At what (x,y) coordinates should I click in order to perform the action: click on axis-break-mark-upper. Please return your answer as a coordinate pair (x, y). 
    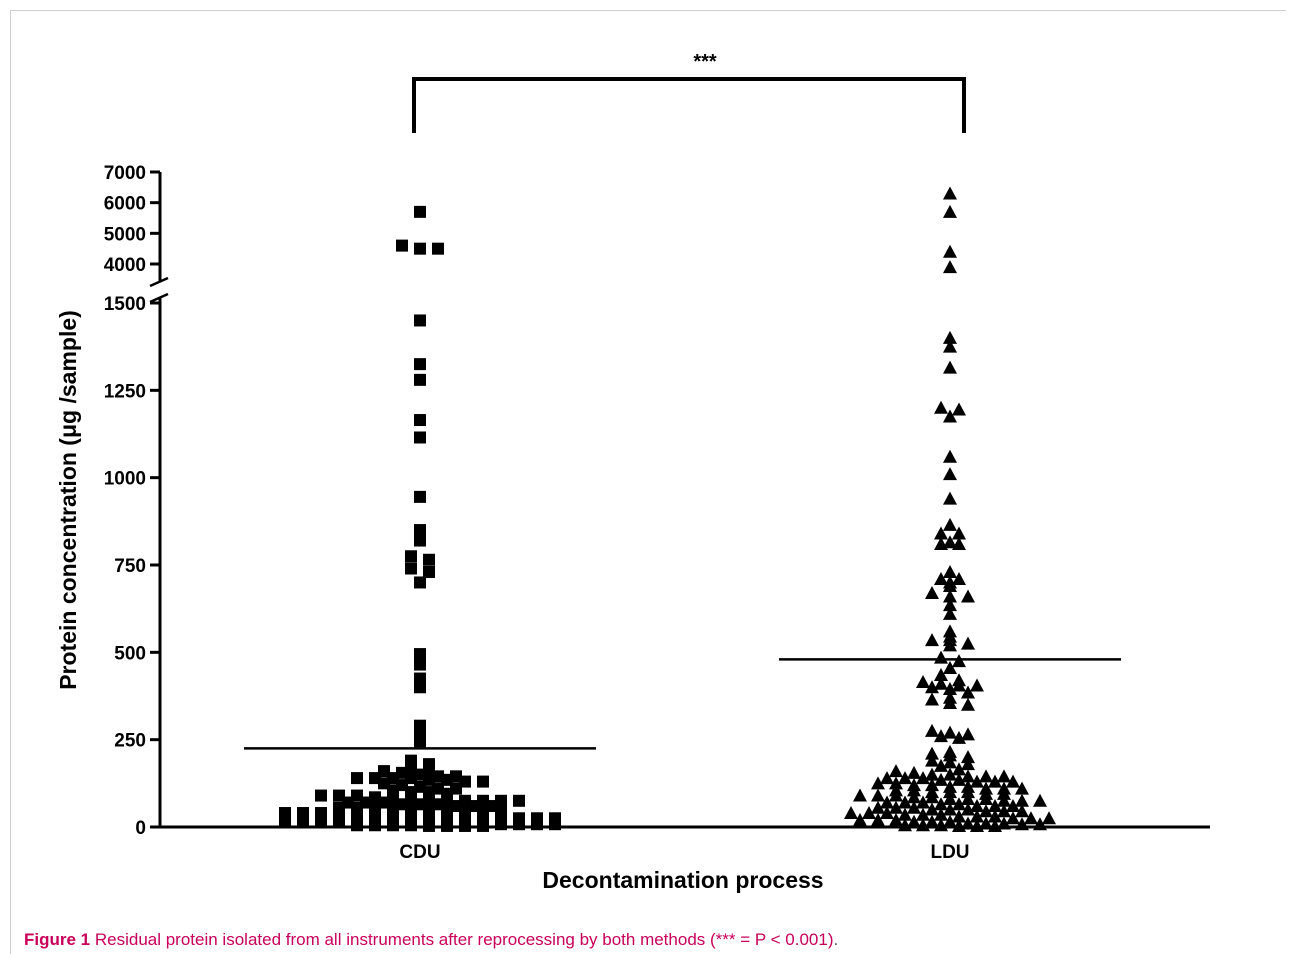
    Looking at the image, I should click on (159, 282).